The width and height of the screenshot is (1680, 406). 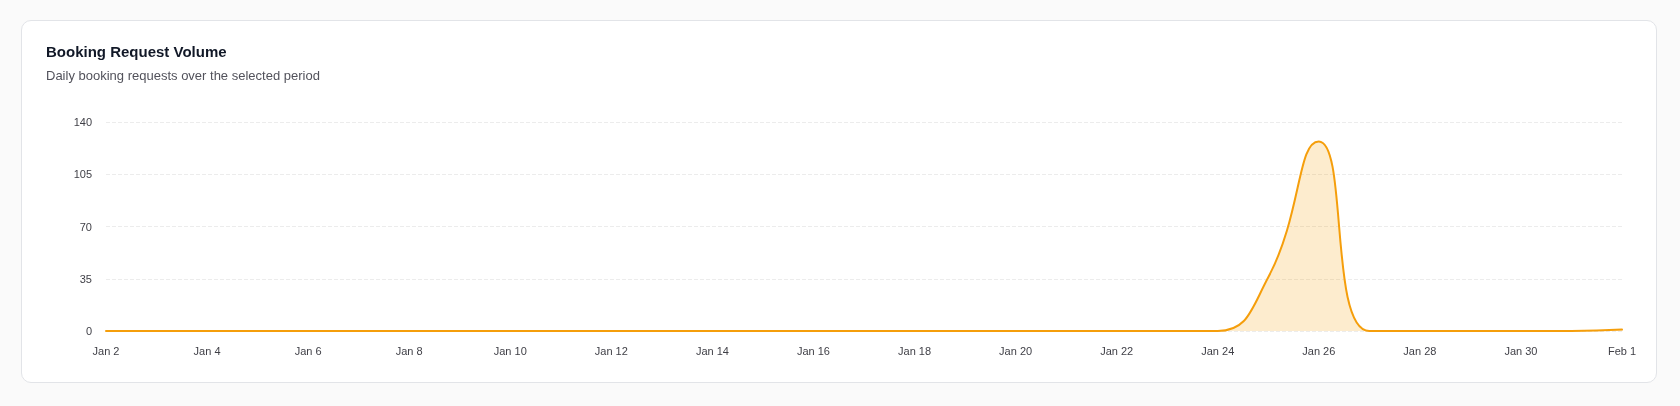 What do you see at coordinates (88, 331) in the screenshot?
I see `y-tick-label: 0` at bounding box center [88, 331].